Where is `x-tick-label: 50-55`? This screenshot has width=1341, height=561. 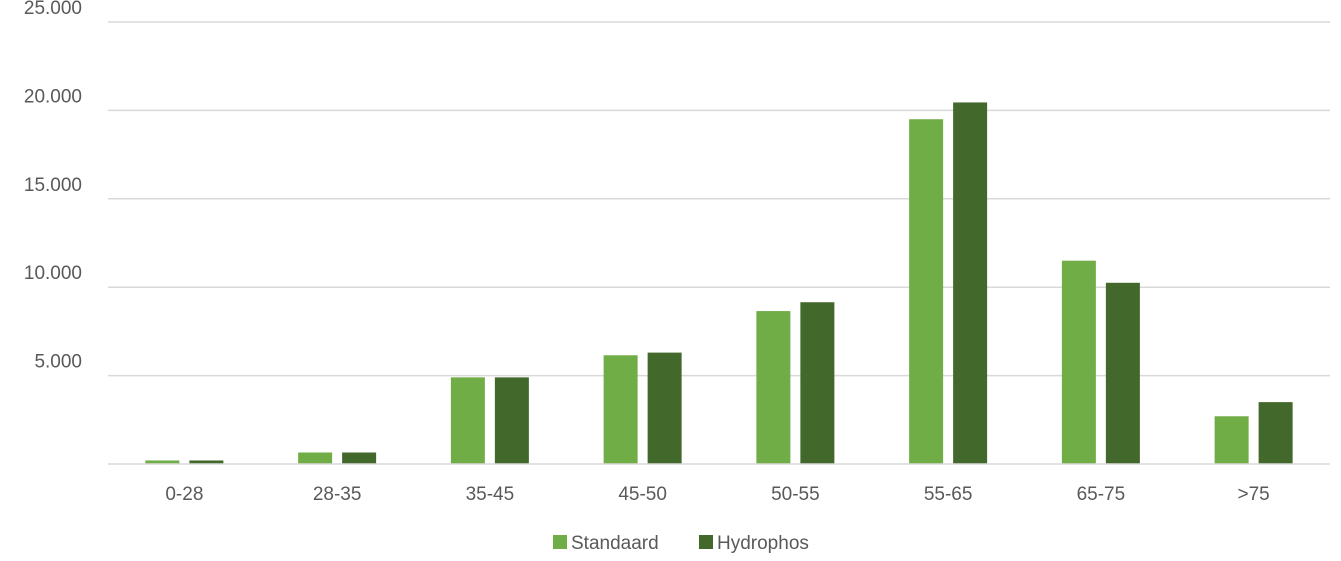 x-tick-label: 50-55 is located at coordinates (795, 494).